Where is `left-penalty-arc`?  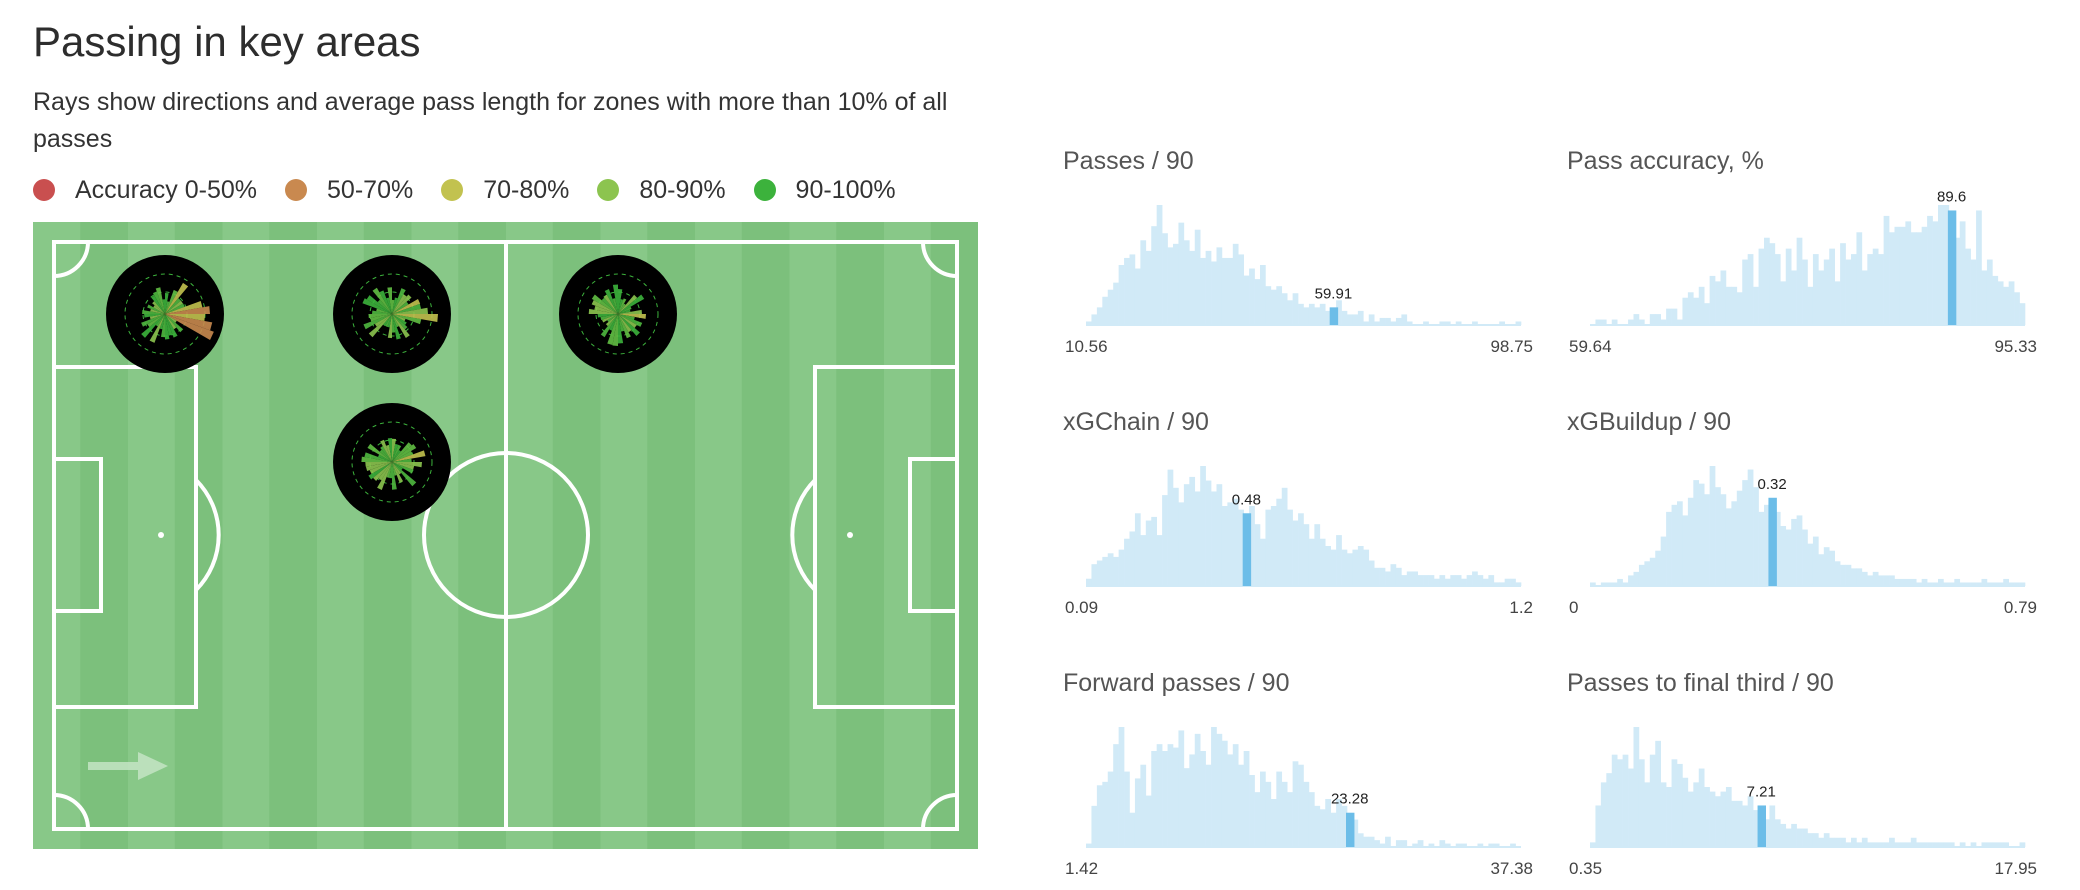 left-penalty-arc is located at coordinates (207, 535).